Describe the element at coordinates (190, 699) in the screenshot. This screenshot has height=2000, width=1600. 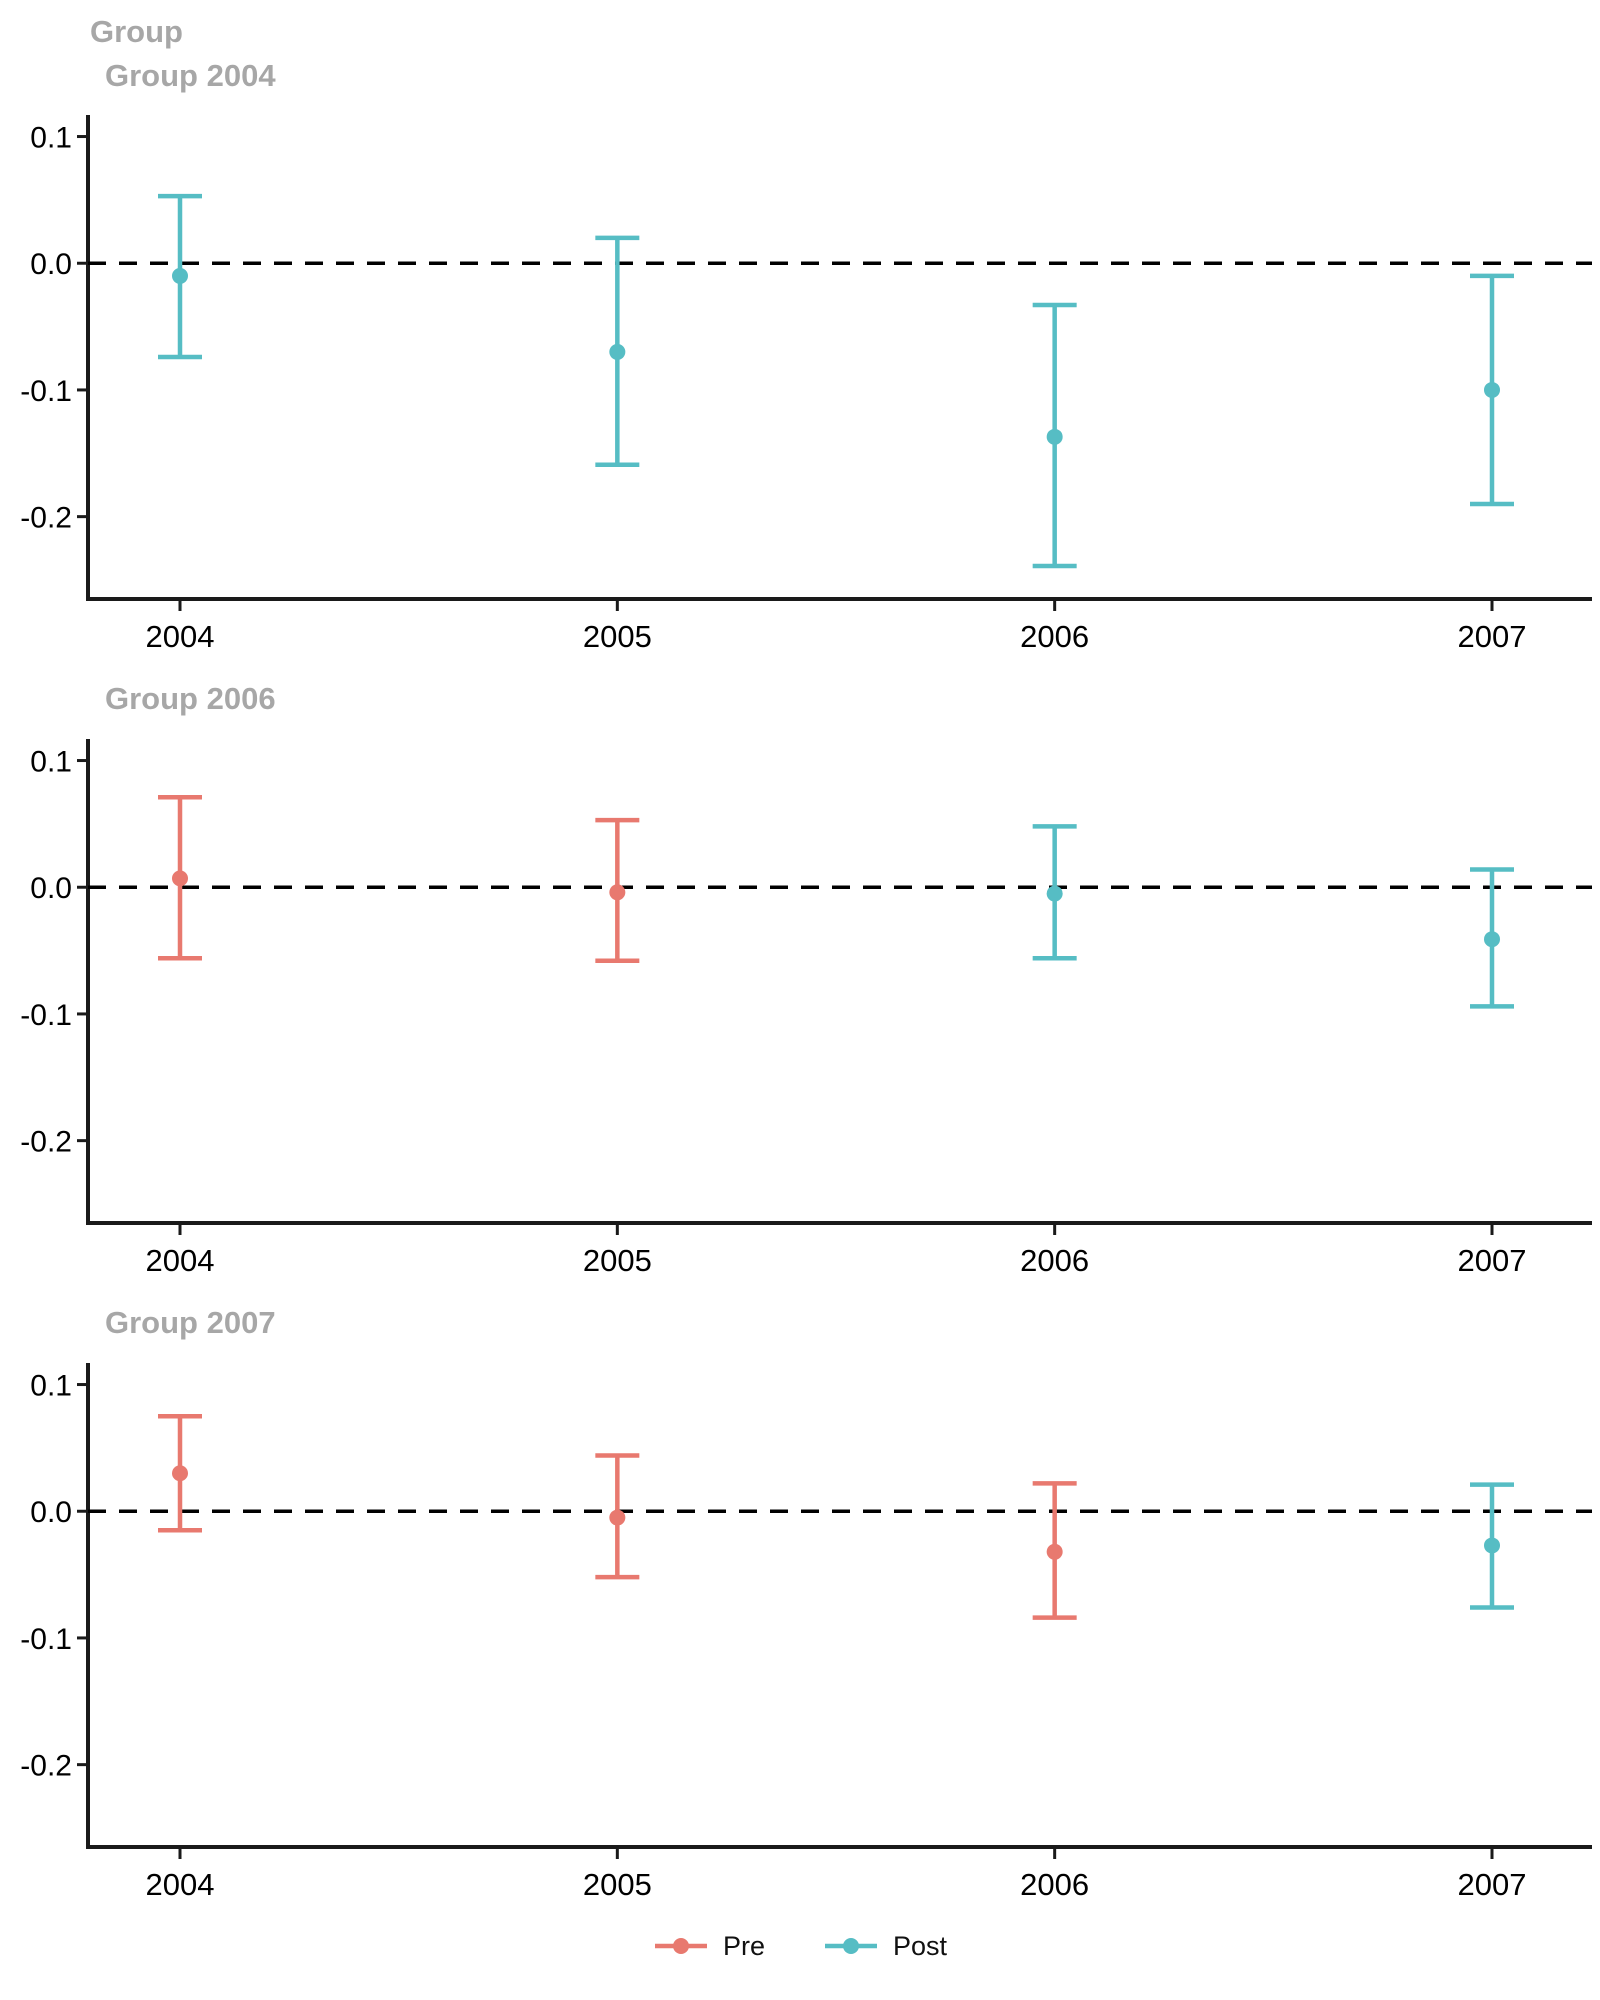
I see `panel-title: Group 2006` at that location.